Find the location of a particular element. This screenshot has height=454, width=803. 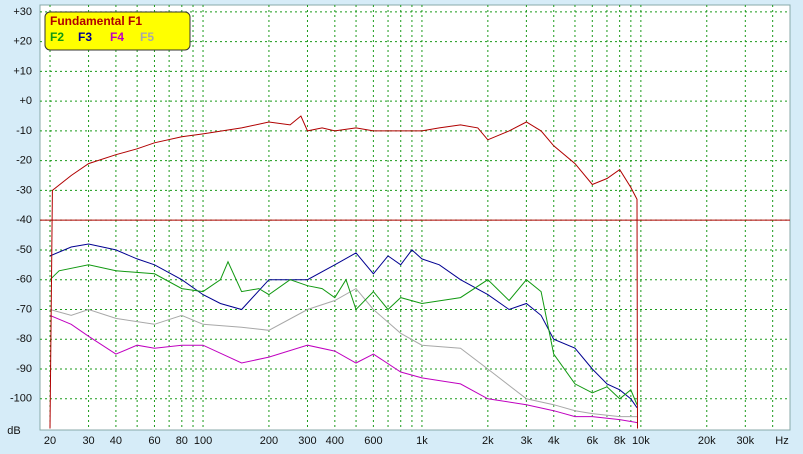

x-tick-label: 600 is located at coordinates (373, 441).